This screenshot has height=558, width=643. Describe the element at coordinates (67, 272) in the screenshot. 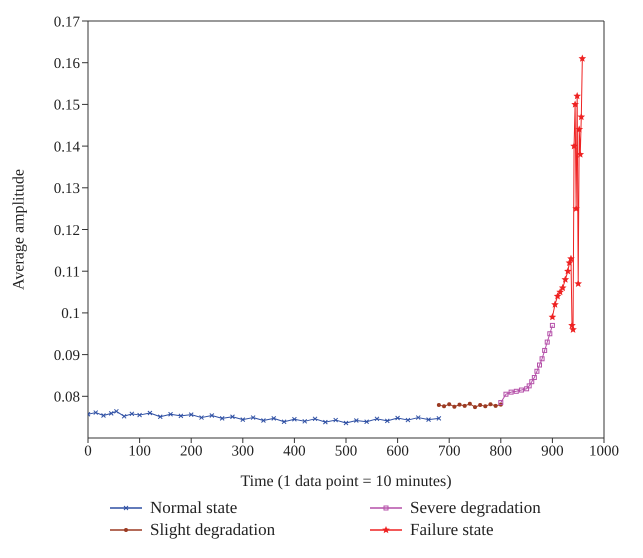

I see `y-tick-label: 0.11` at that location.